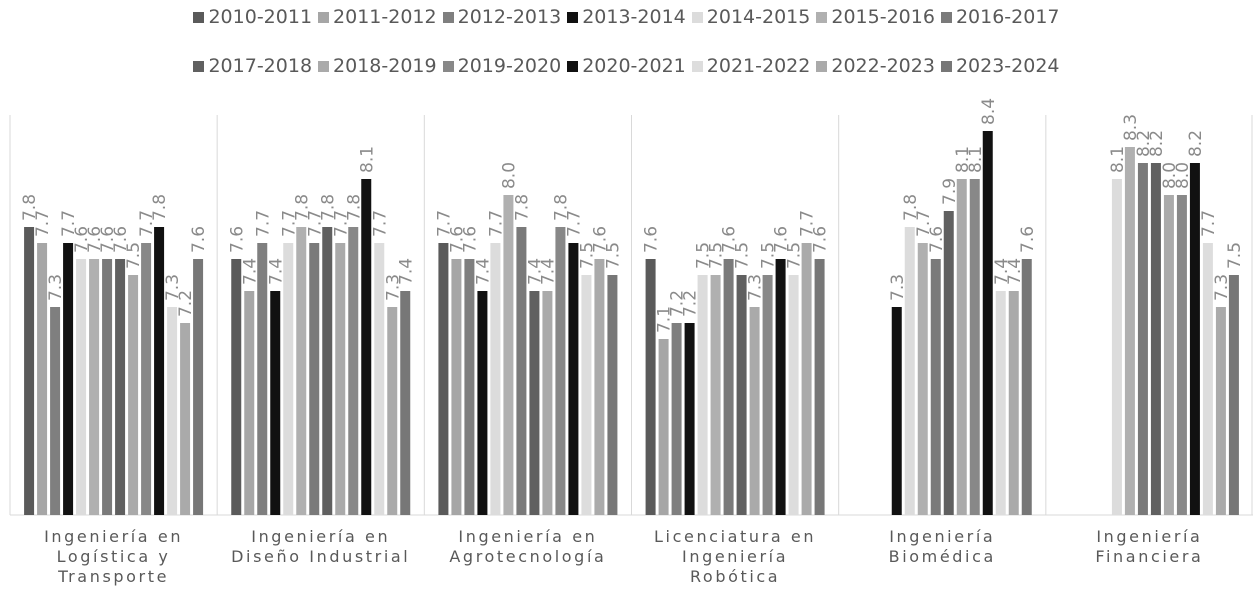 The image size is (1253, 595). Describe the element at coordinates (989, 111) in the screenshot. I see `data-label: 8.4` at that location.